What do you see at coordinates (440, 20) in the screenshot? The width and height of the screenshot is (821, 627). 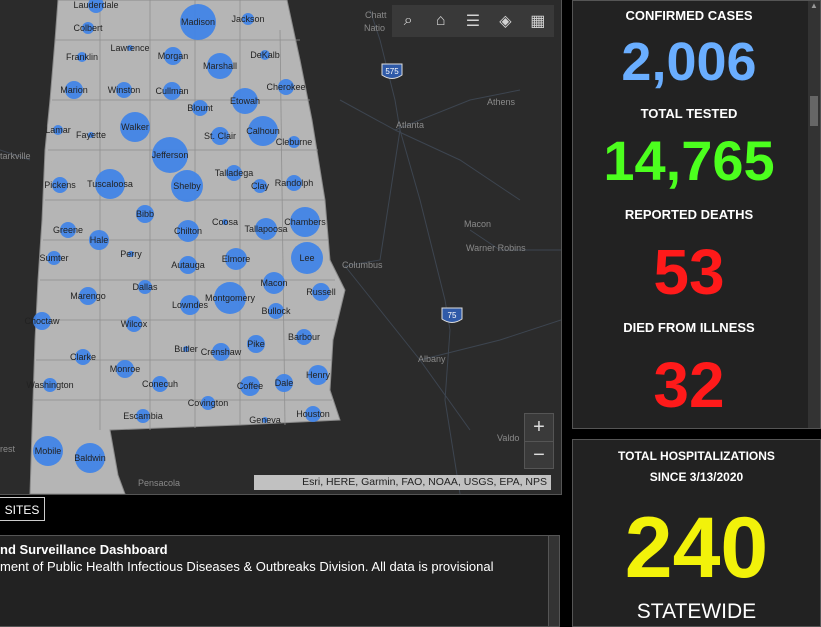 I see `home-icon: ⌂` at bounding box center [440, 20].